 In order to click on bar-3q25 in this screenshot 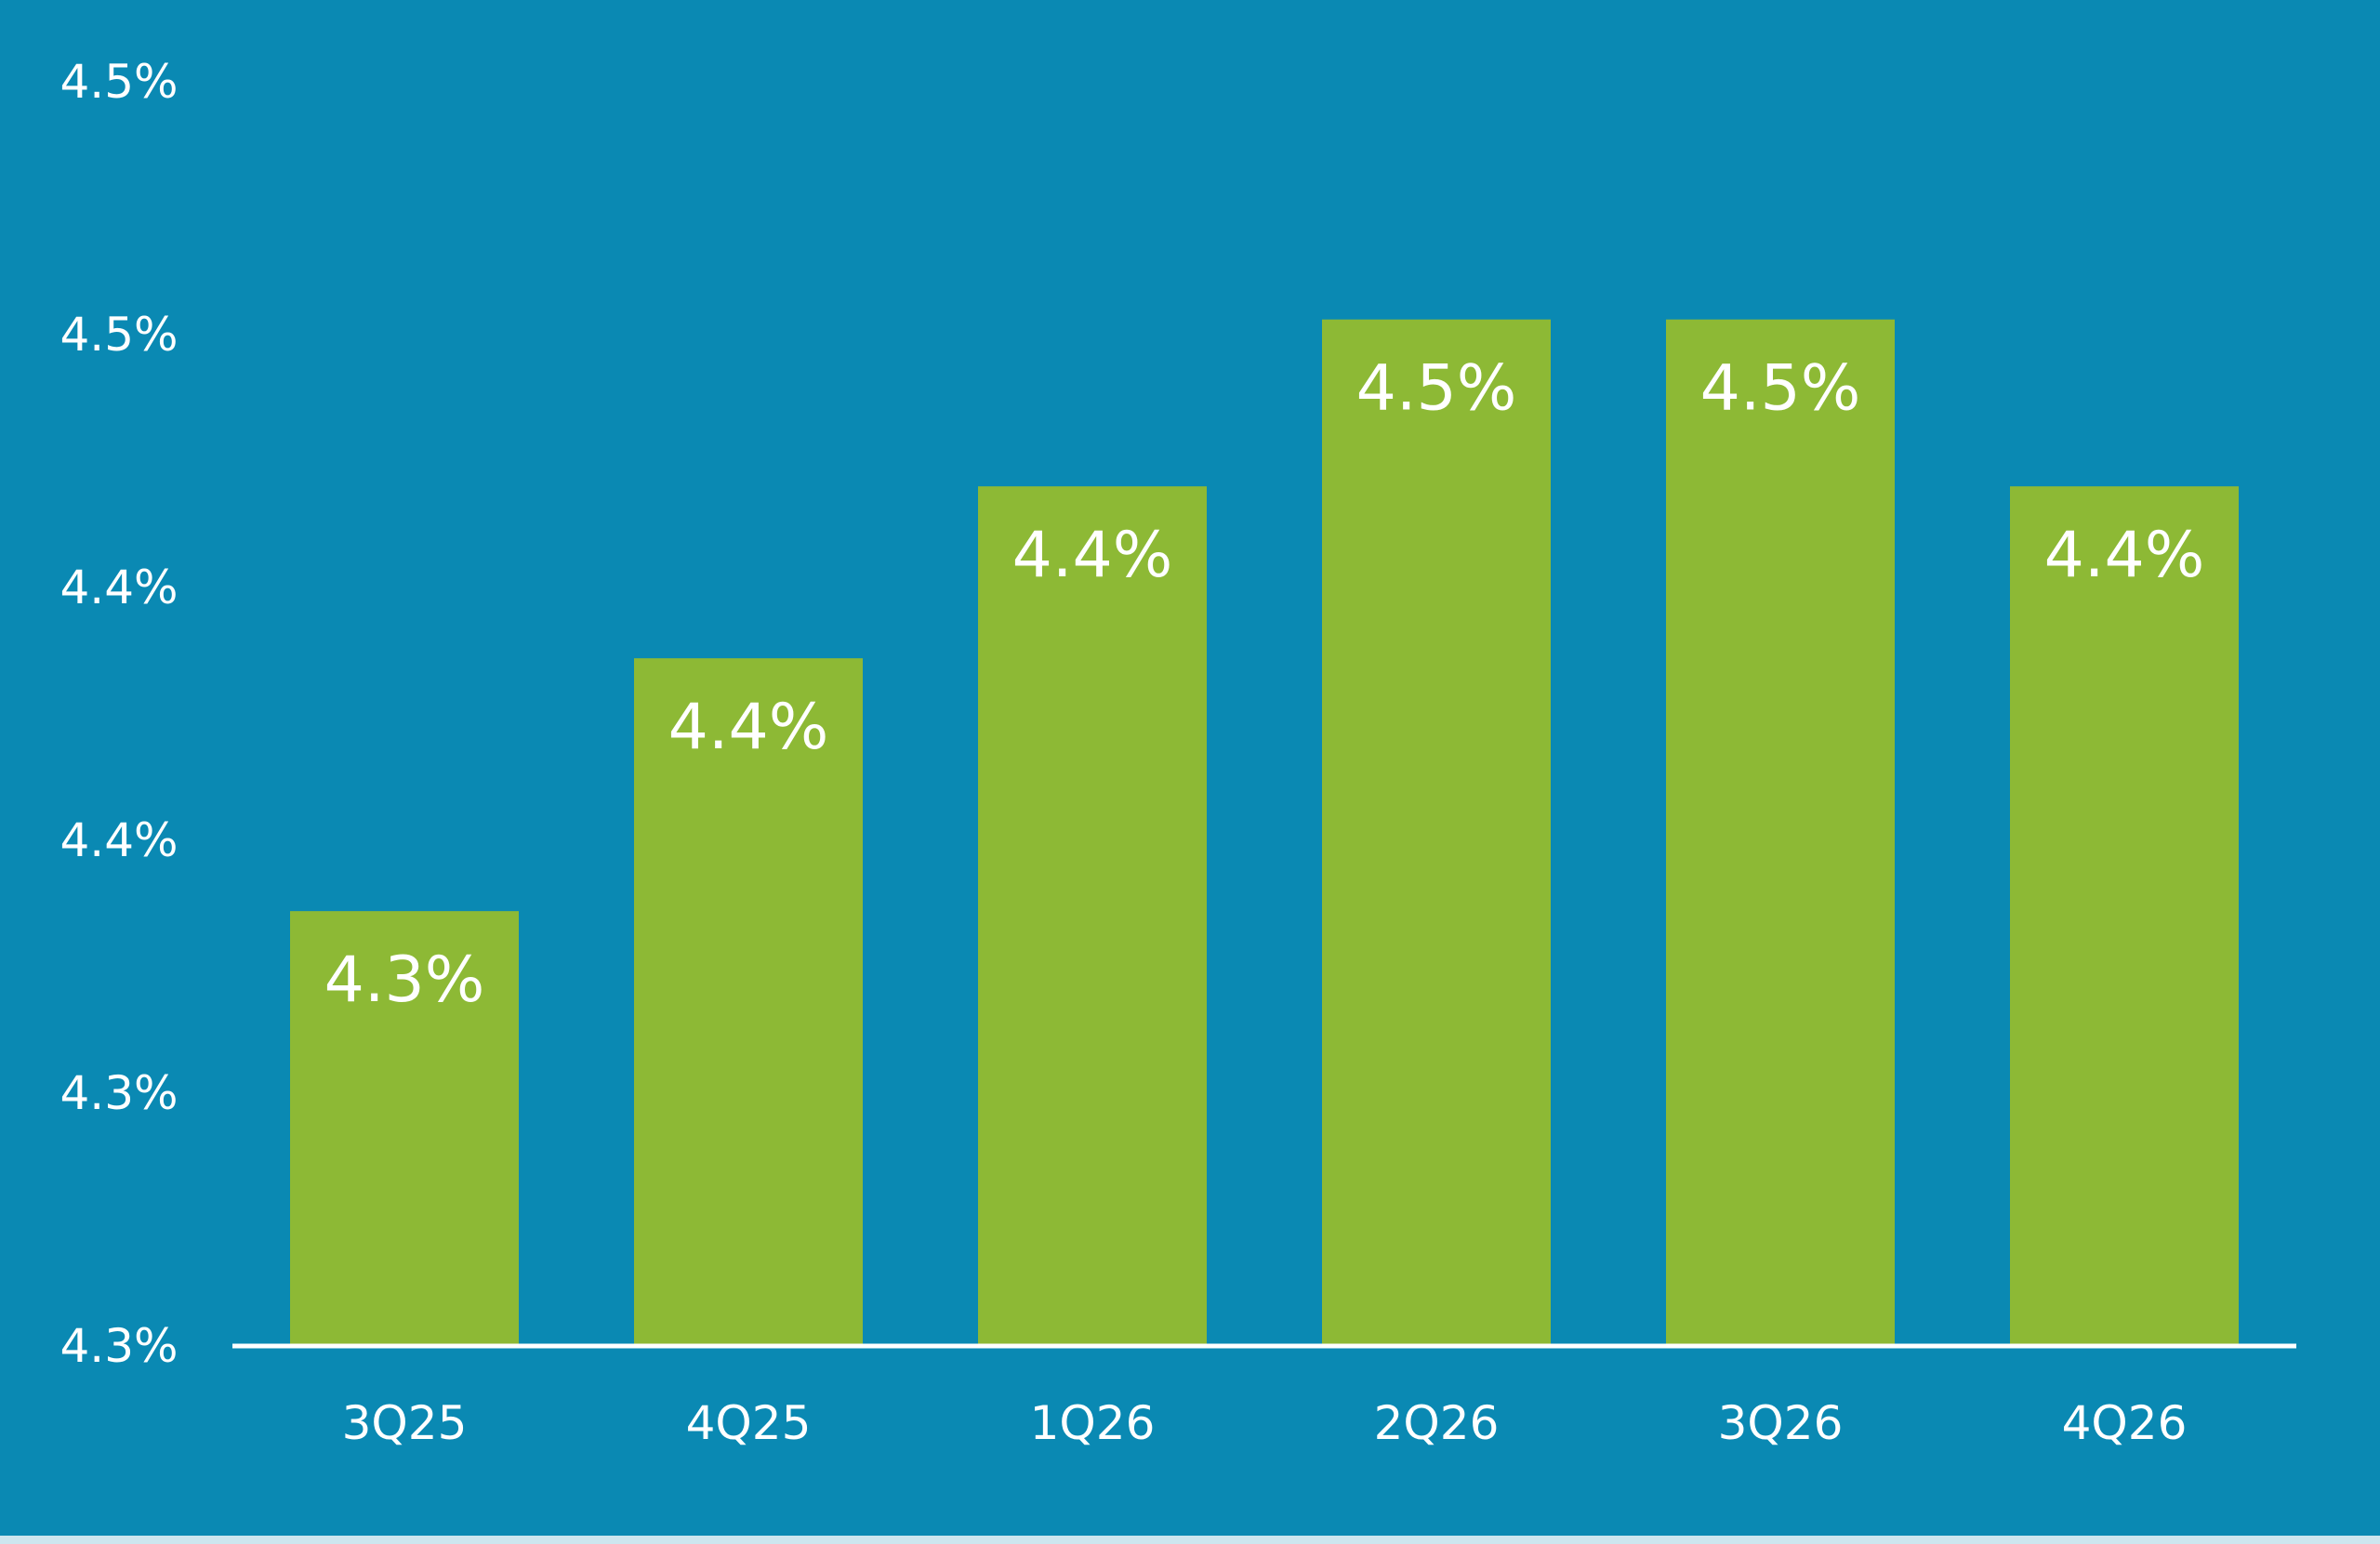, I will do `click(404, 1129)`.